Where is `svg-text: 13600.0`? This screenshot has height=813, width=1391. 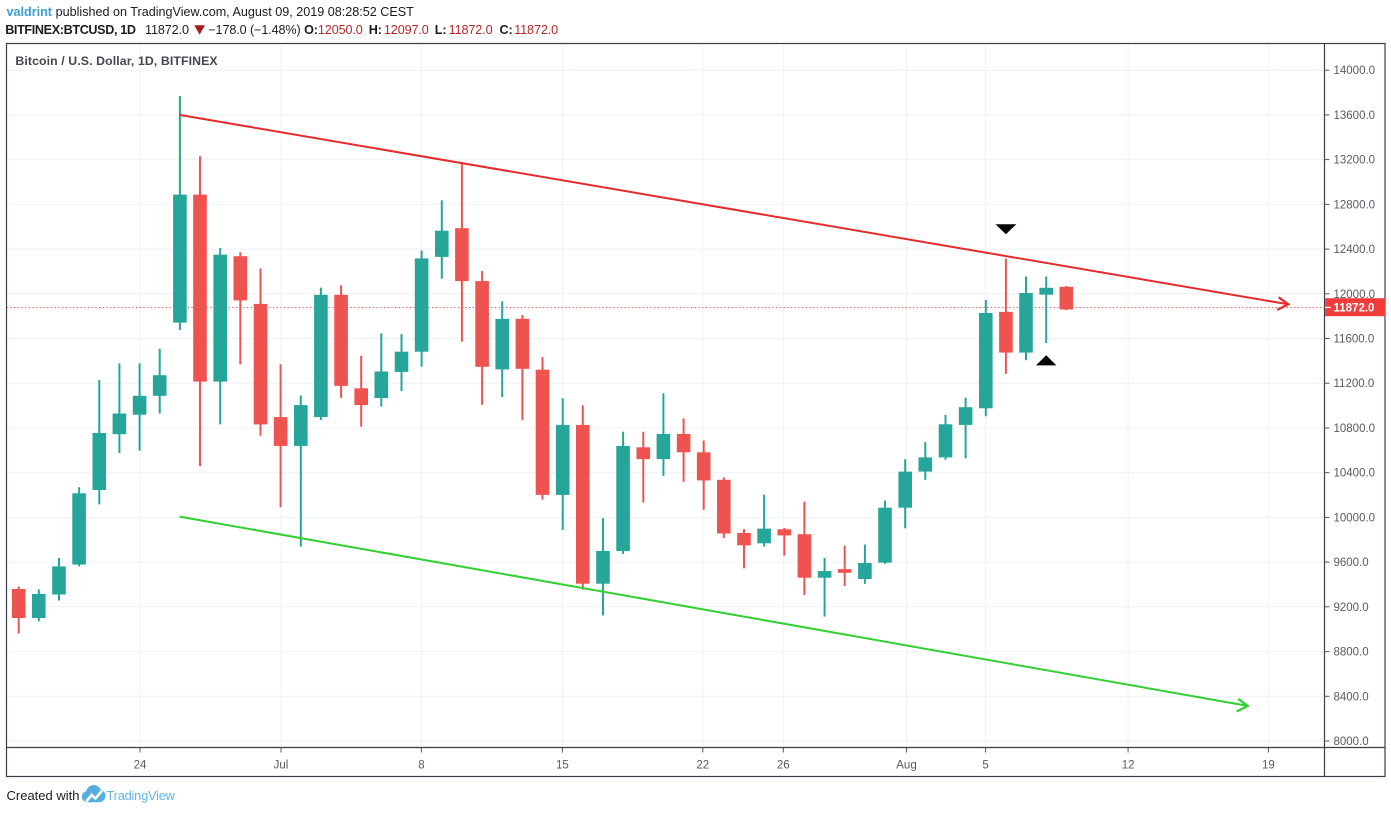 svg-text: 13600.0 is located at coordinates (1355, 116).